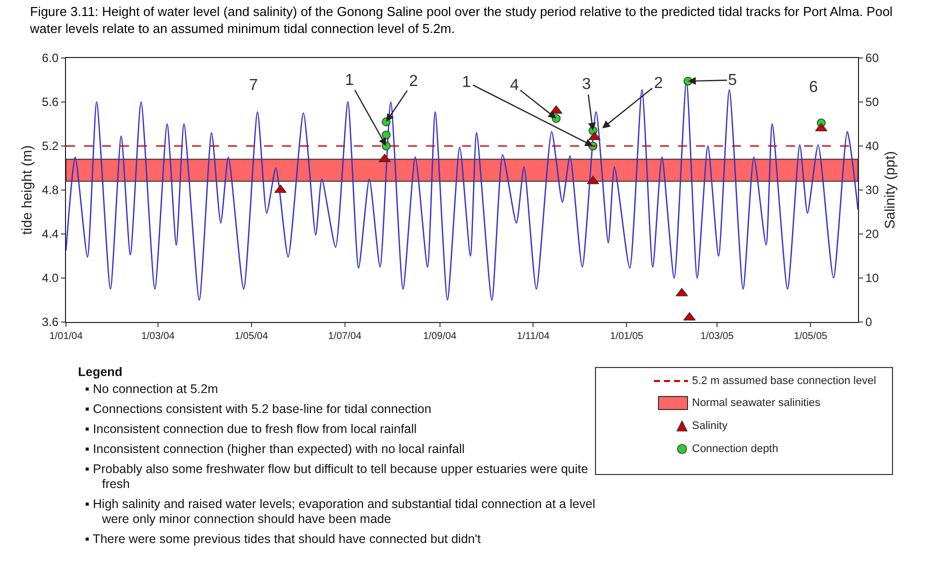  Describe the element at coordinates (872, 190) in the screenshot. I see `y2-tick-label: 30` at that location.